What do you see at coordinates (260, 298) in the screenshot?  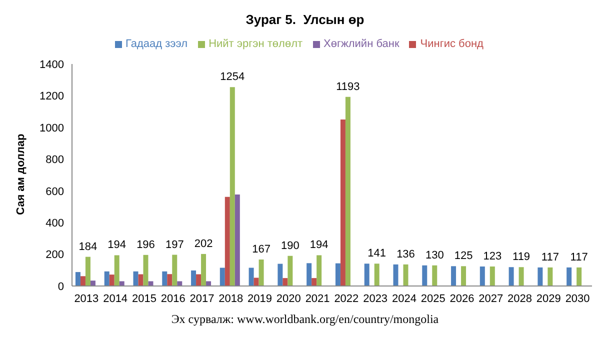 I see `x-tick-label: 2019` at bounding box center [260, 298].